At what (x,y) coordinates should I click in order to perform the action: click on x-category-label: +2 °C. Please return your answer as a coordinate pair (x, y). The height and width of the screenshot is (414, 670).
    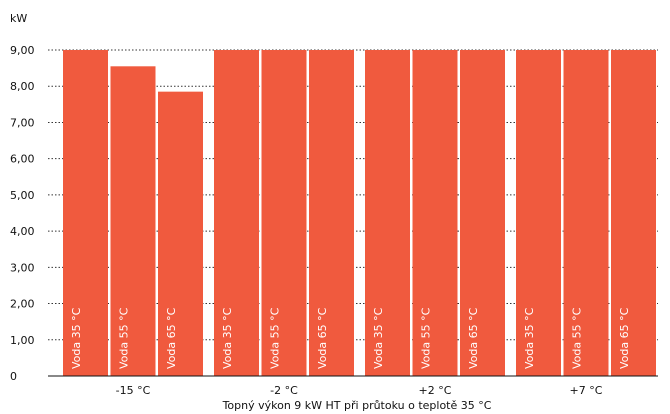
    Looking at the image, I should click on (435, 390).